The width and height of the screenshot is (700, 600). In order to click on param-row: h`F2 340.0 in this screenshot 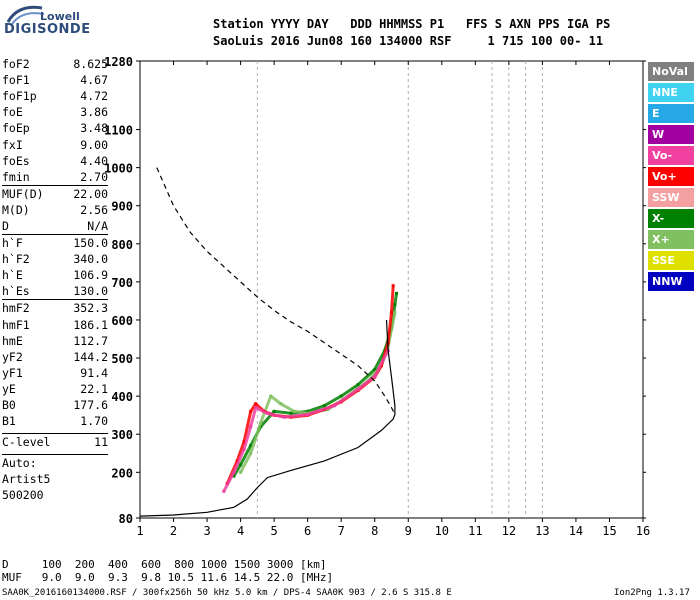, I will do `click(55, 259)`.